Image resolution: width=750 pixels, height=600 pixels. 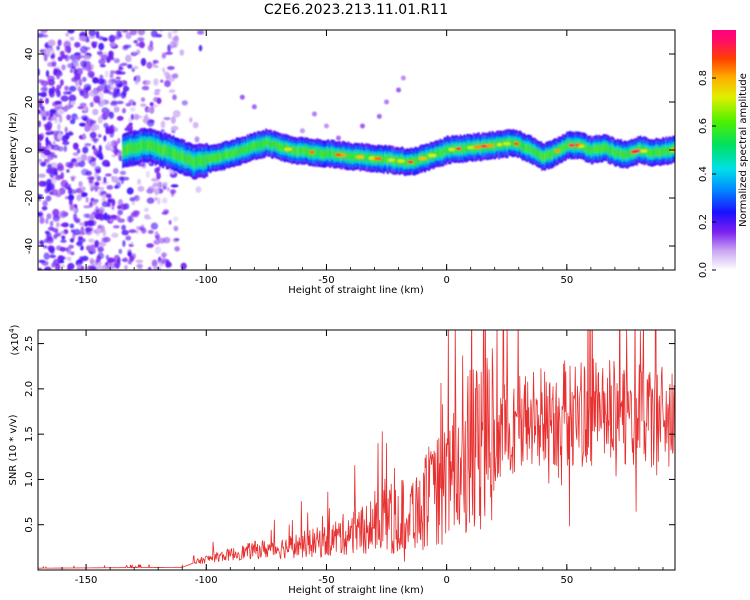 What do you see at coordinates (326, 580) in the screenshot?
I see `x-tick-label: -50` at bounding box center [326, 580].